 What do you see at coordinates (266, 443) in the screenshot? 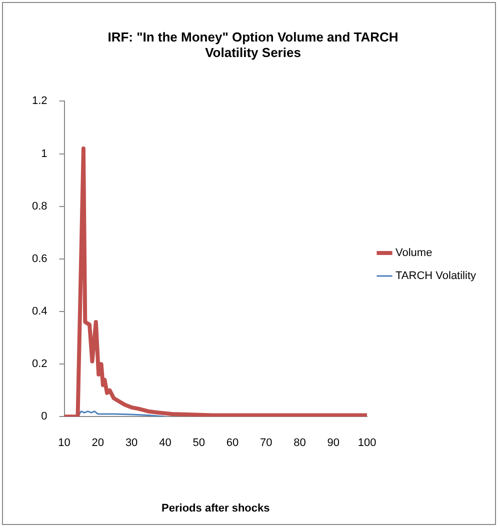
I see `x-tick-label: 70` at bounding box center [266, 443].